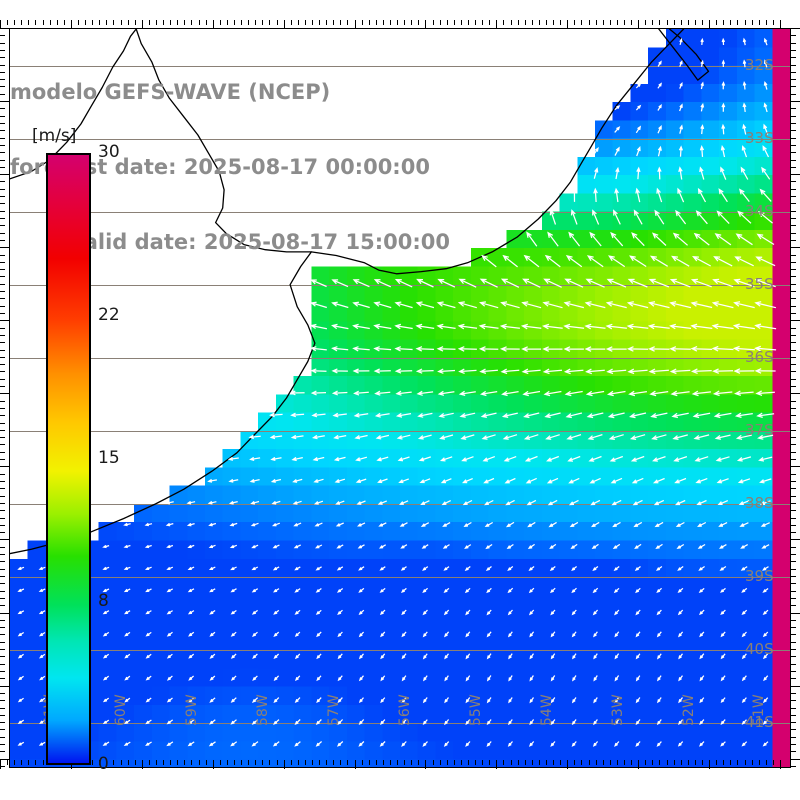  What do you see at coordinates (759, 502) in the screenshot?
I see `lat-label-38S: 38S` at bounding box center [759, 502].